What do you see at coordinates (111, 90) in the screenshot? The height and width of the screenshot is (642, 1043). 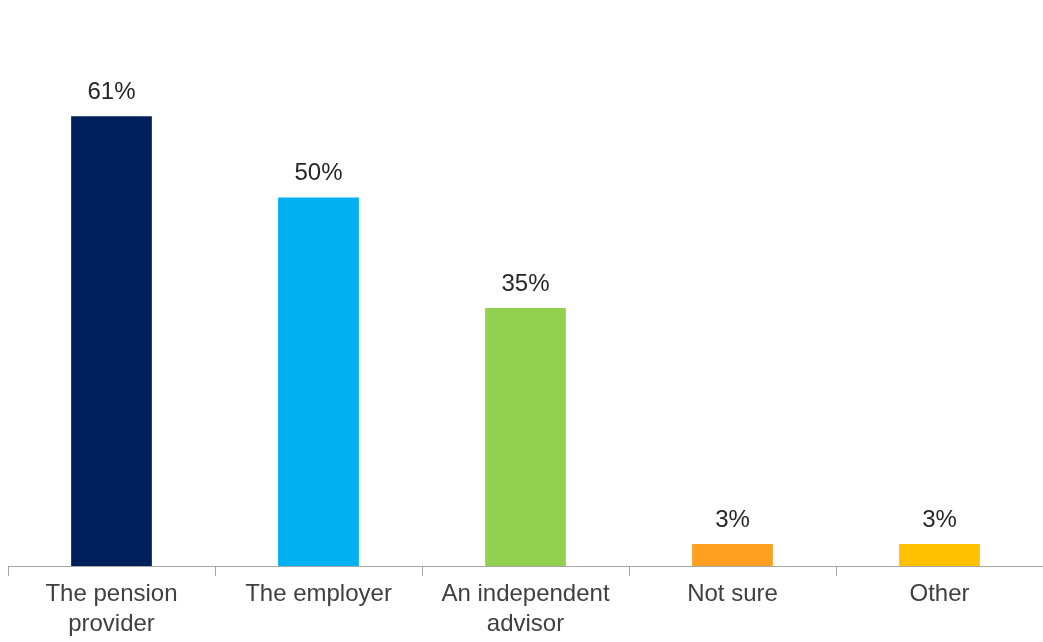 I see `data-label: 61%` at bounding box center [111, 90].